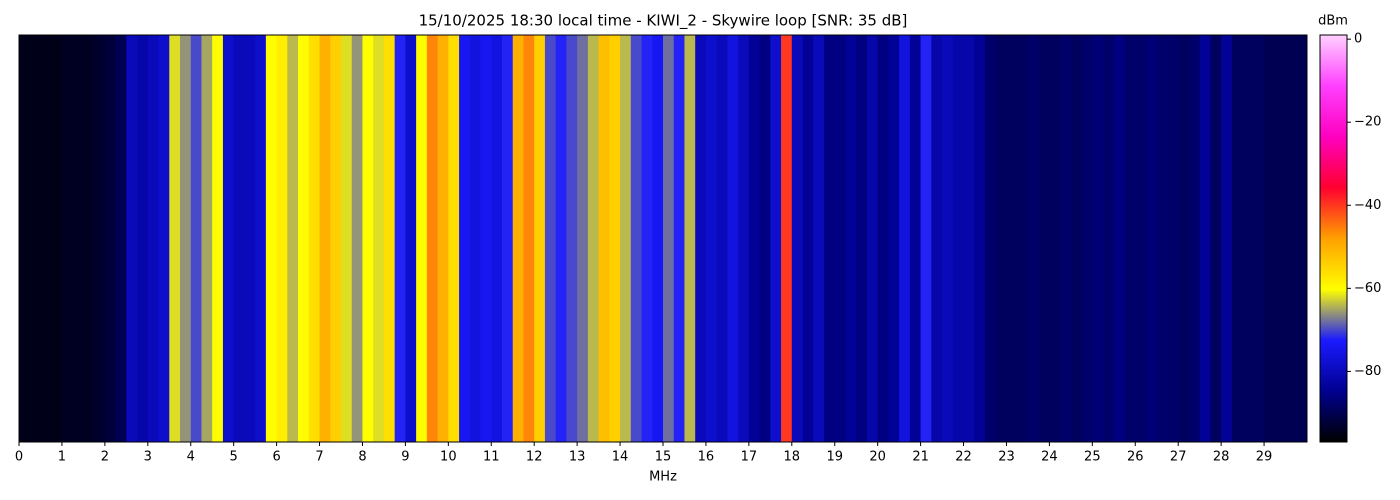 Image resolution: width=1400 pixels, height=500 pixels. Describe the element at coordinates (1178, 457) in the screenshot. I see `x-tick-label: 27` at that location.